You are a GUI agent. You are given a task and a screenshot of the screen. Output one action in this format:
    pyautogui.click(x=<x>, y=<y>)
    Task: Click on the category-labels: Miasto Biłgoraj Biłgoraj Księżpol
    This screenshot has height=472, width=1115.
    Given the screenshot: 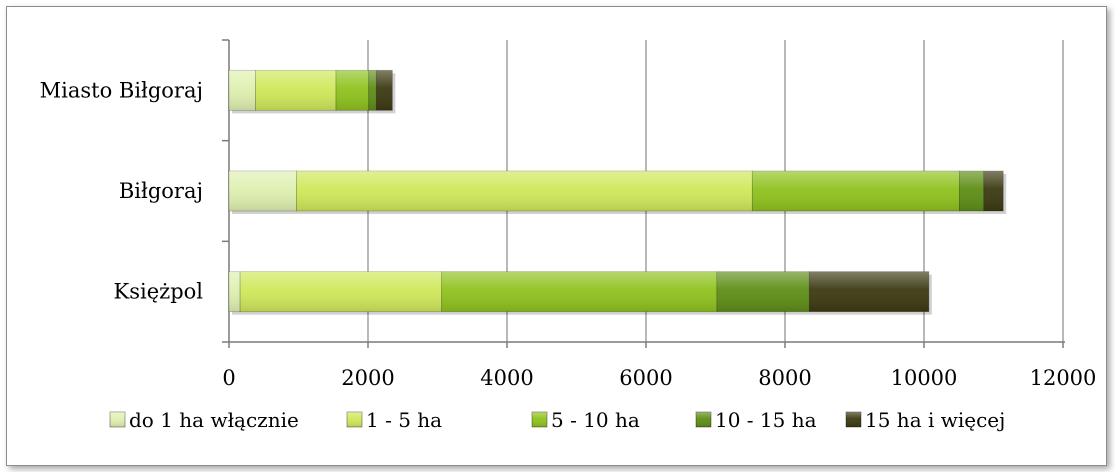 What is the action you would take?
    pyautogui.click(x=122, y=190)
    